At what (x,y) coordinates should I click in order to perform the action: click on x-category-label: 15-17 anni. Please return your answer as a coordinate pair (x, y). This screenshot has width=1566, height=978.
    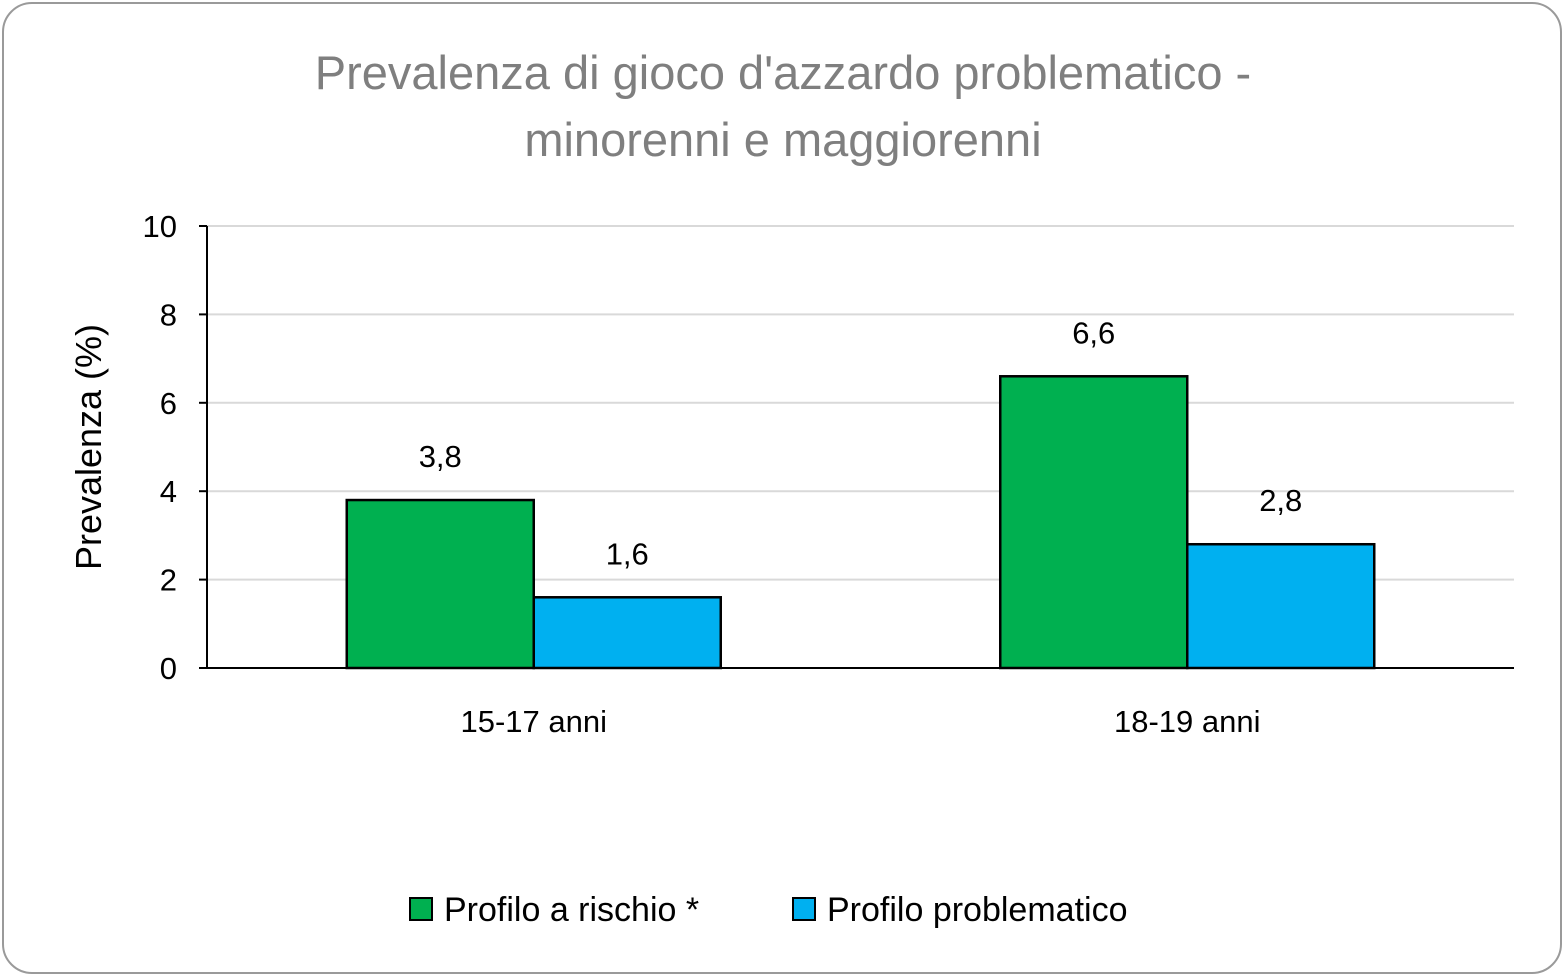
    Looking at the image, I should click on (533, 721).